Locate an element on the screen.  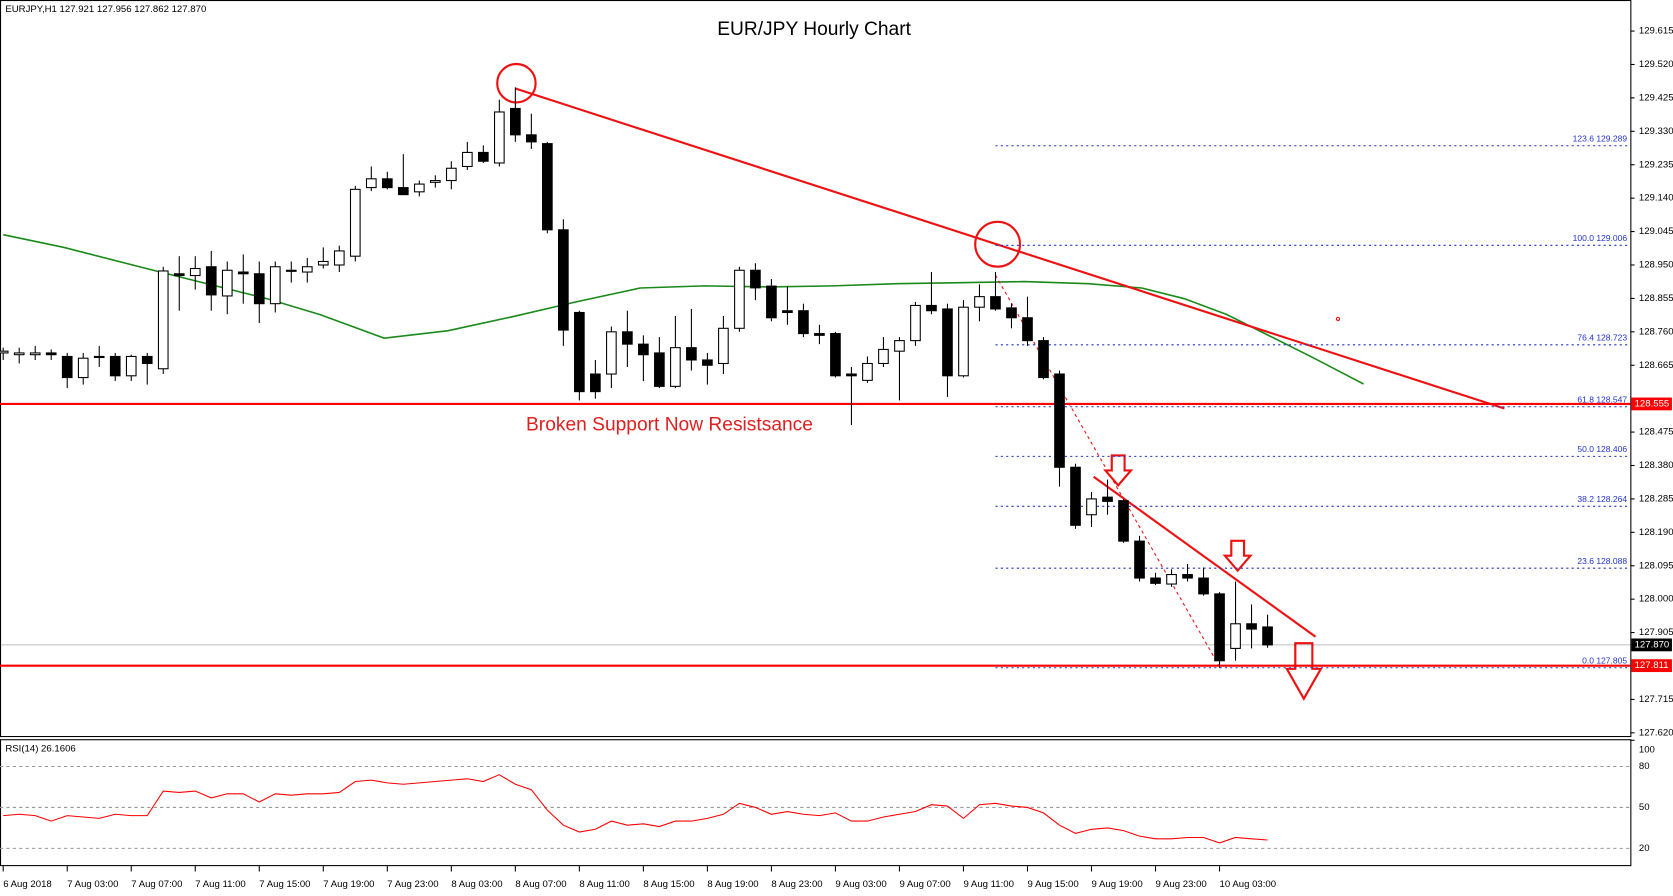
y-tick-label: 128.380 is located at coordinates (1656, 465).